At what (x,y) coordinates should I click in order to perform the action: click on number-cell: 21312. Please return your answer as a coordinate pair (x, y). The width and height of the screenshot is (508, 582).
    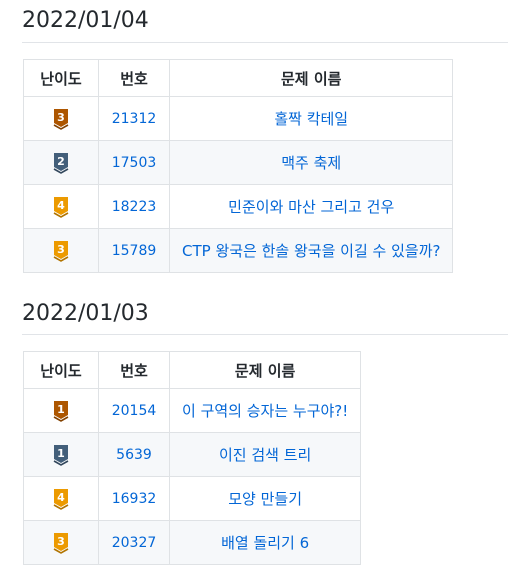
    Looking at the image, I should click on (134, 118).